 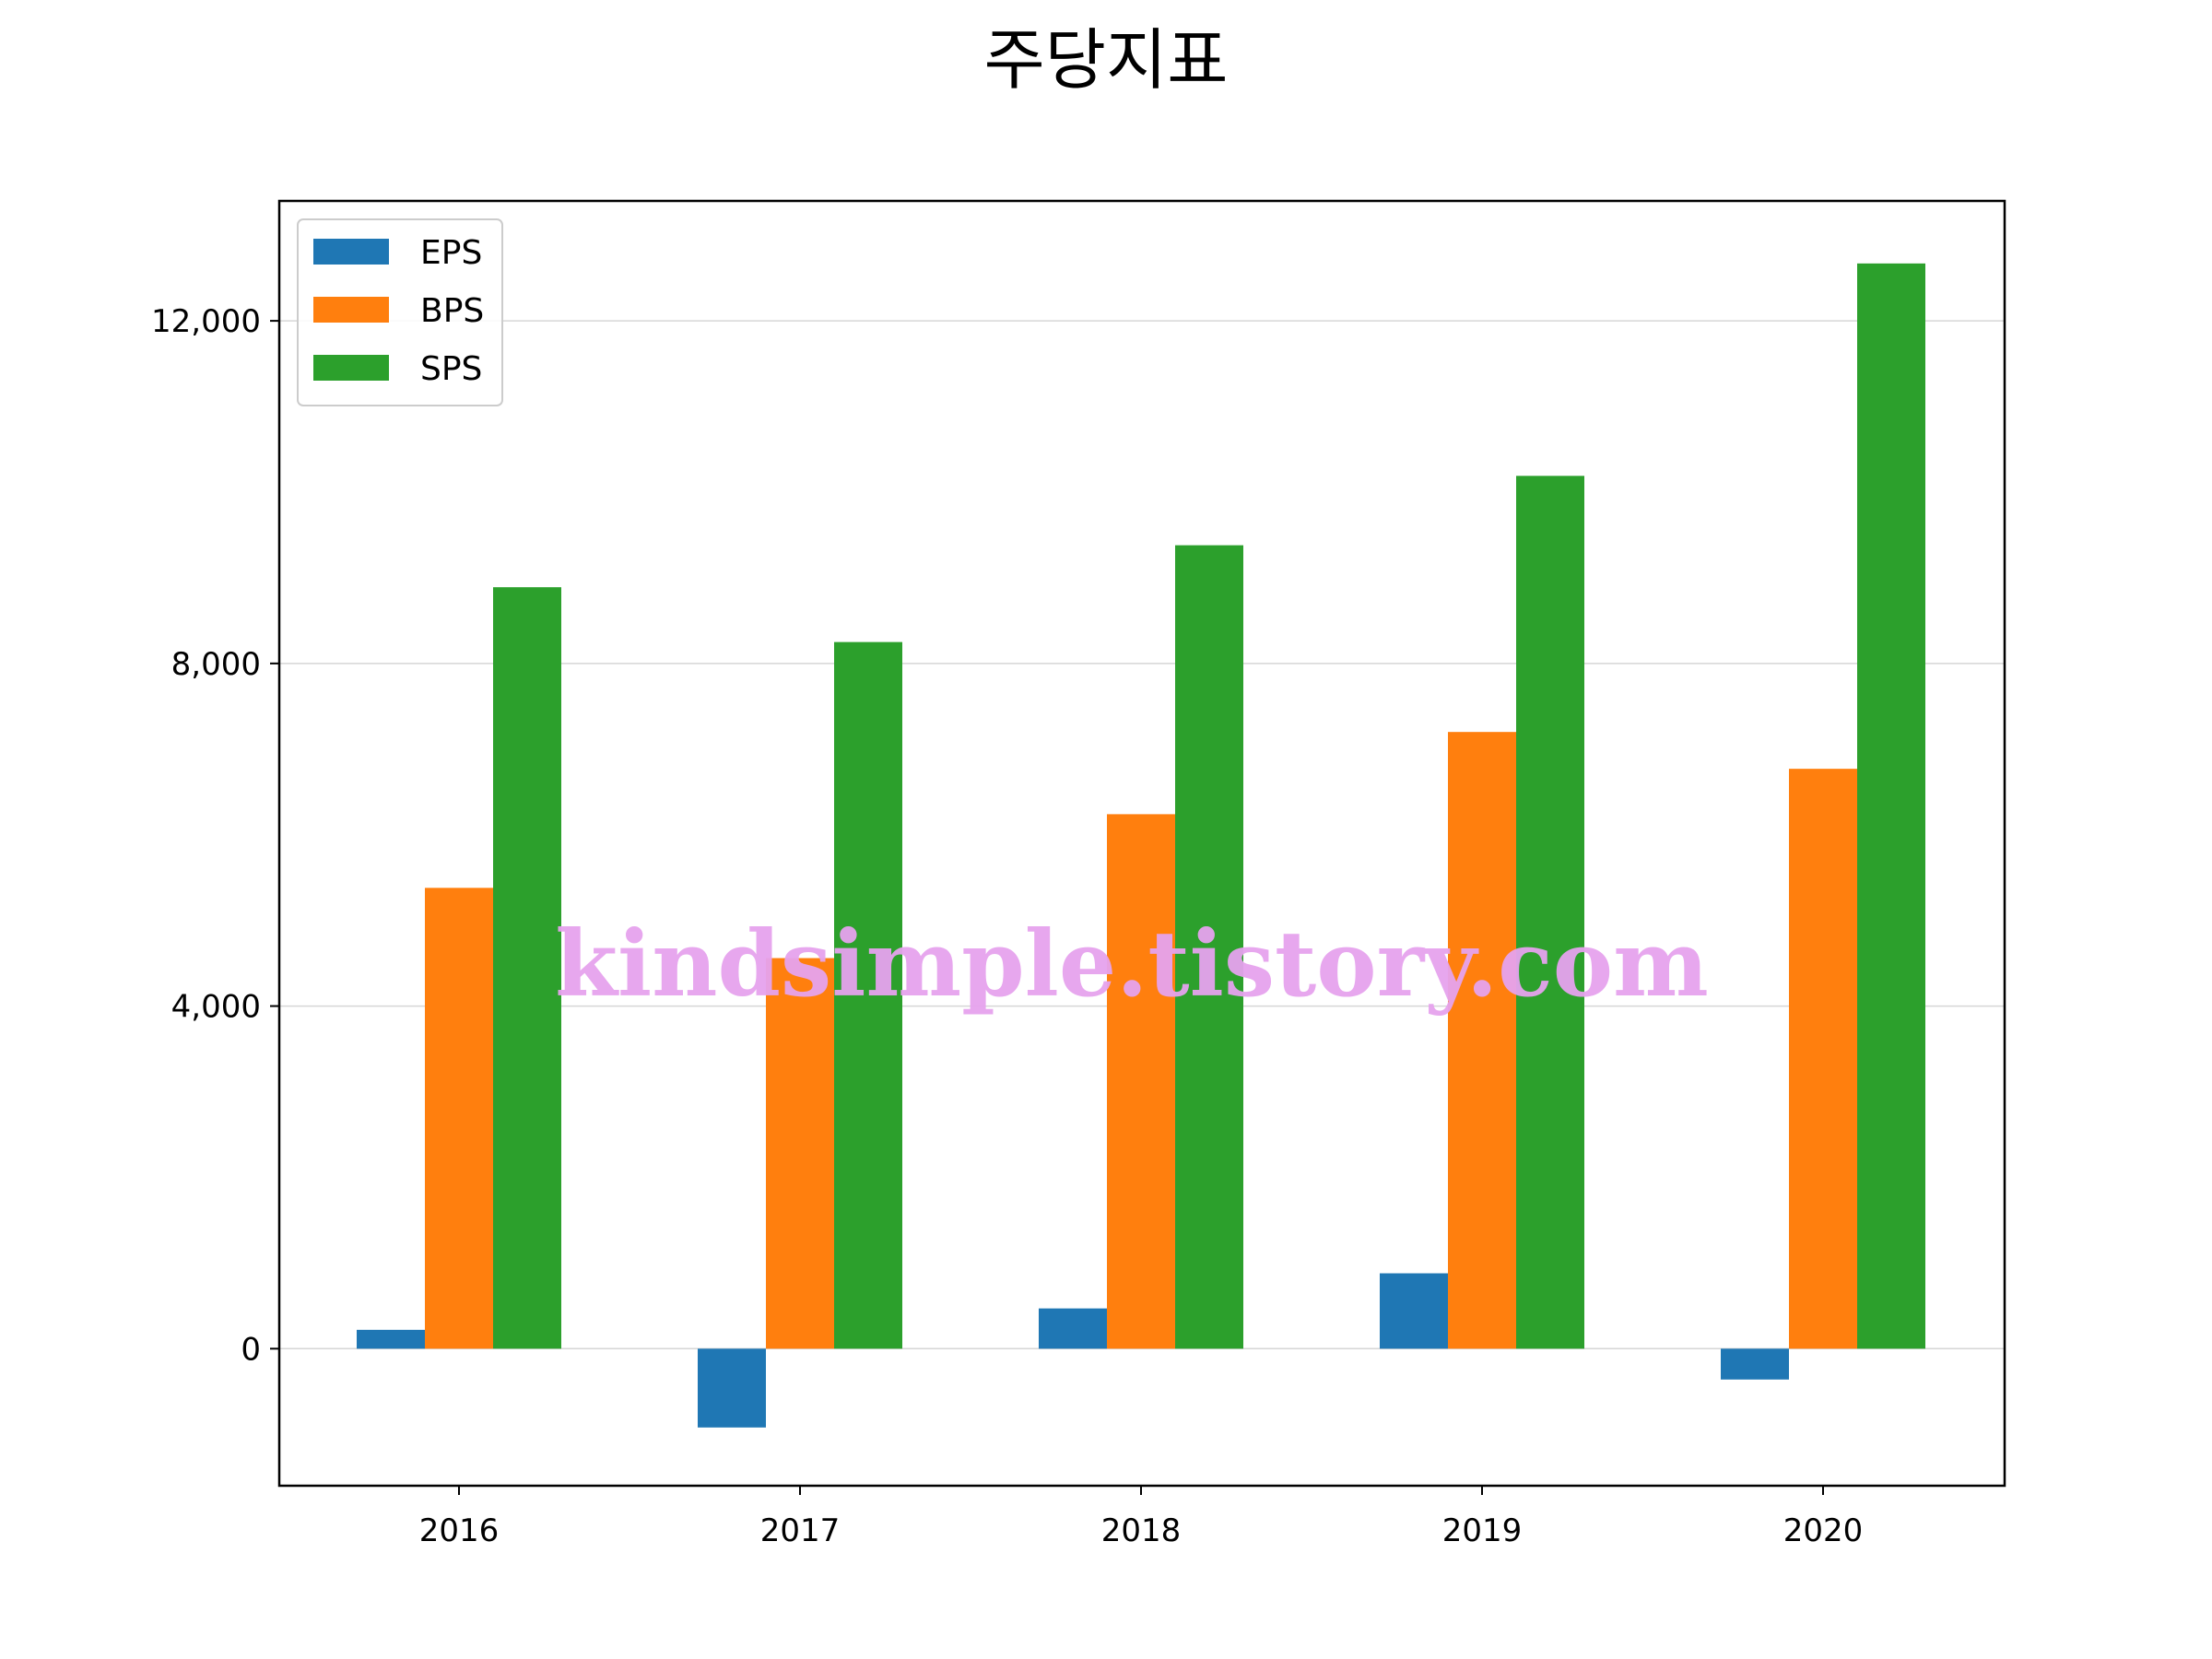 I want to click on legend-label-eps: EPS, so click(x=451, y=253).